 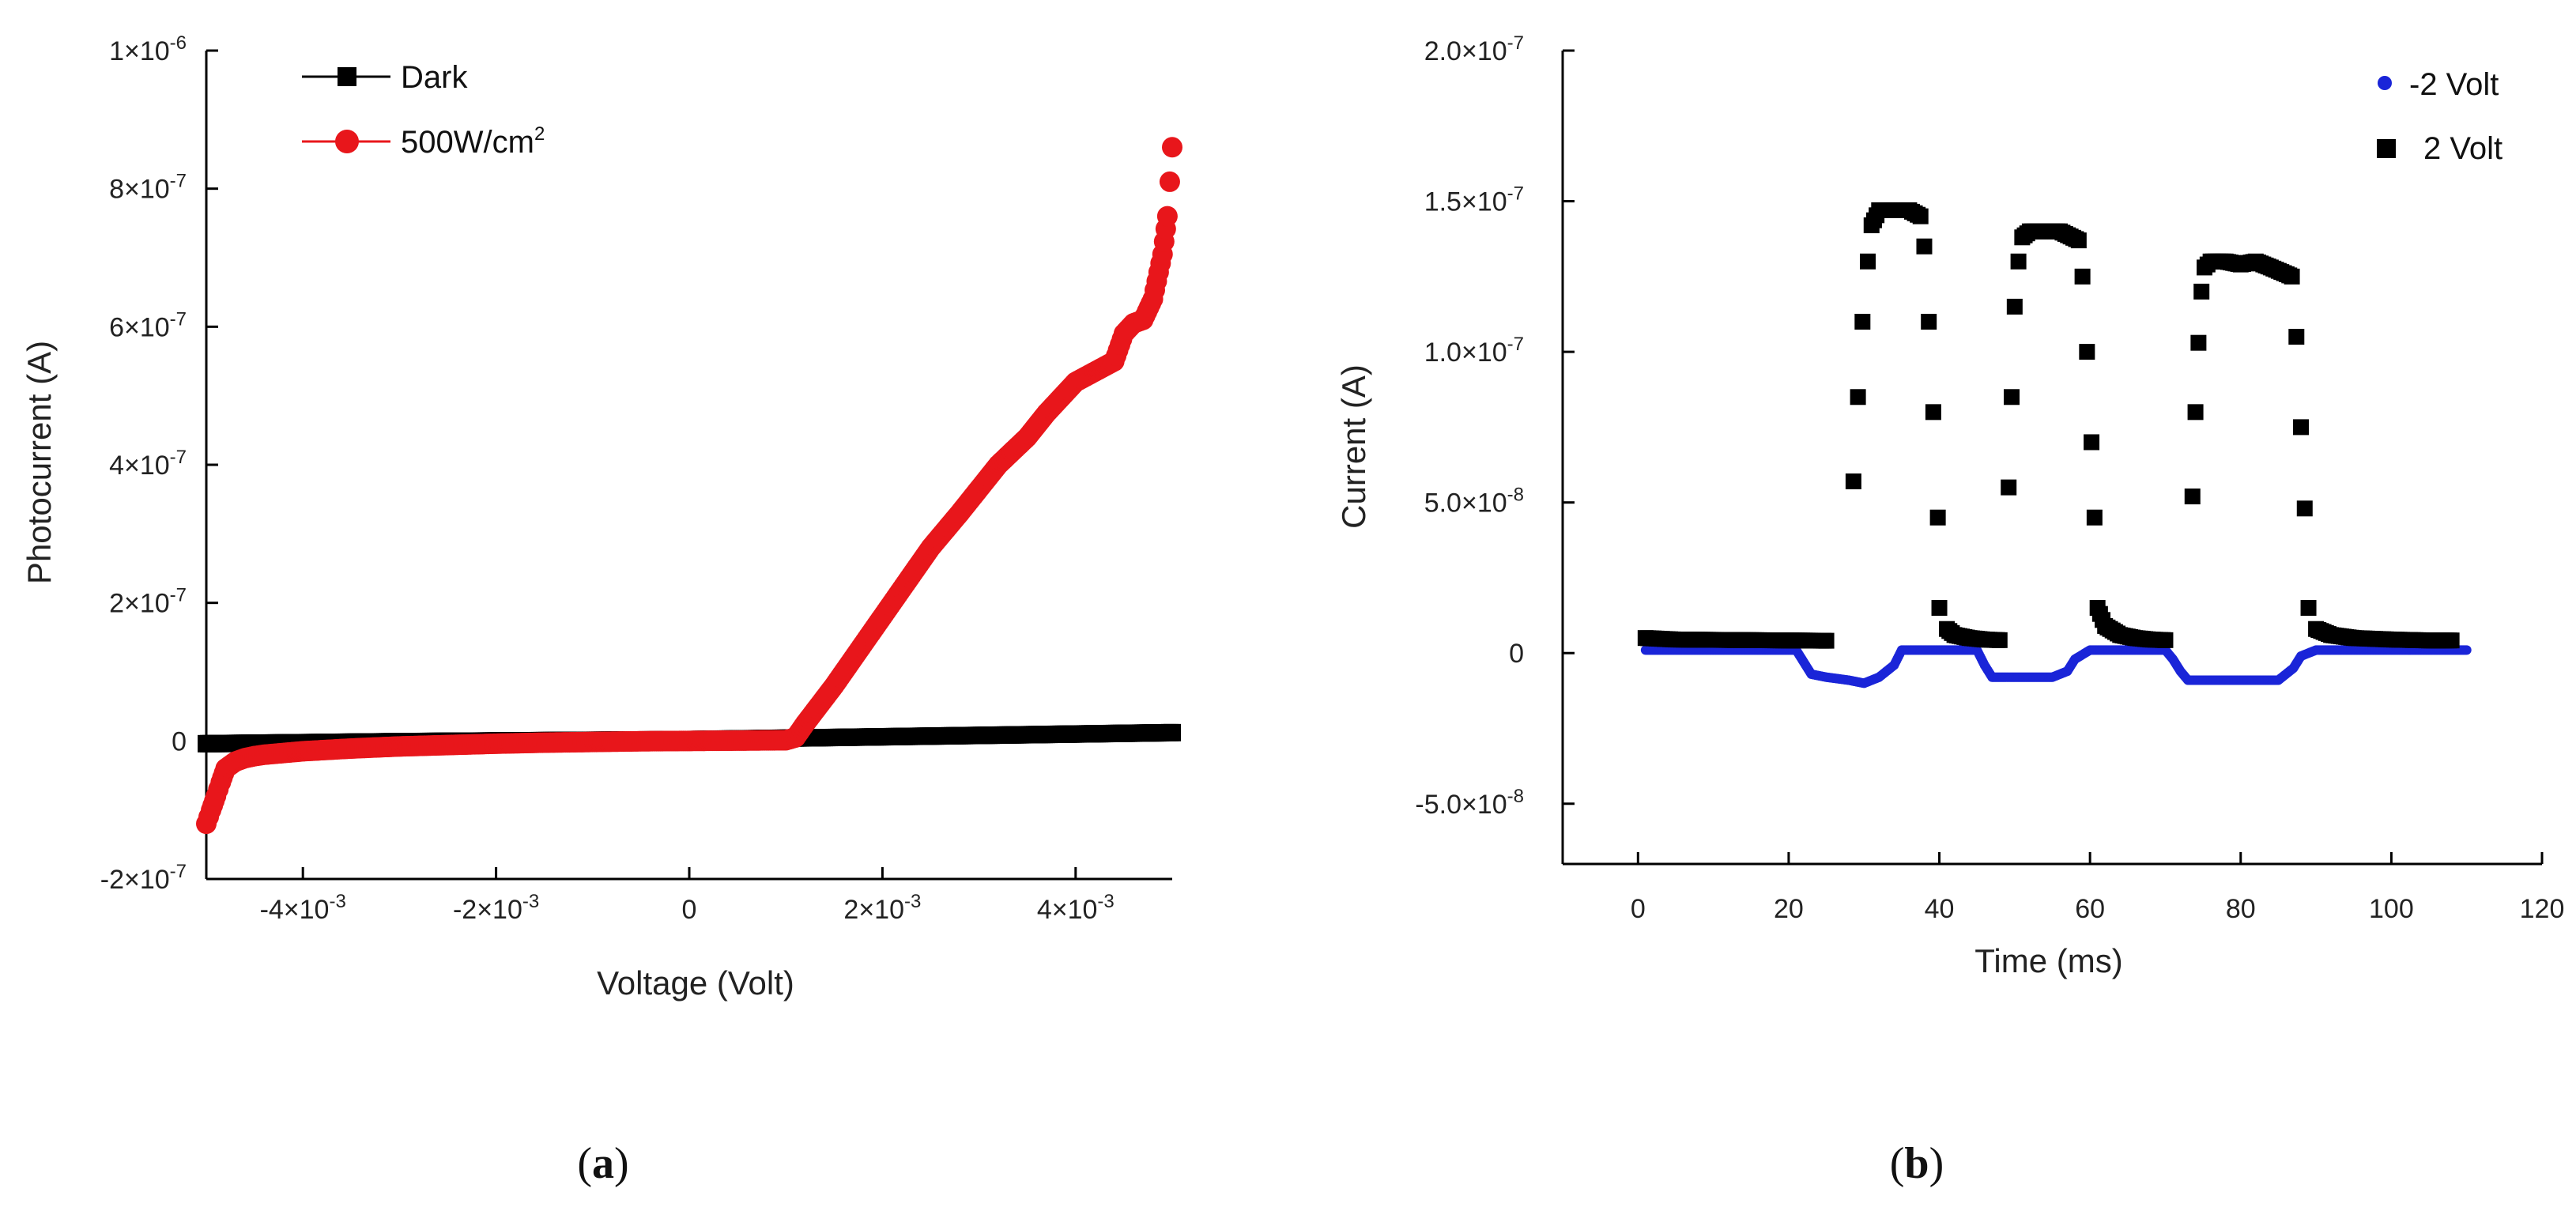 I want to click on panel-a-x-tick-label-0-exponent: -3, so click(x=337, y=901).